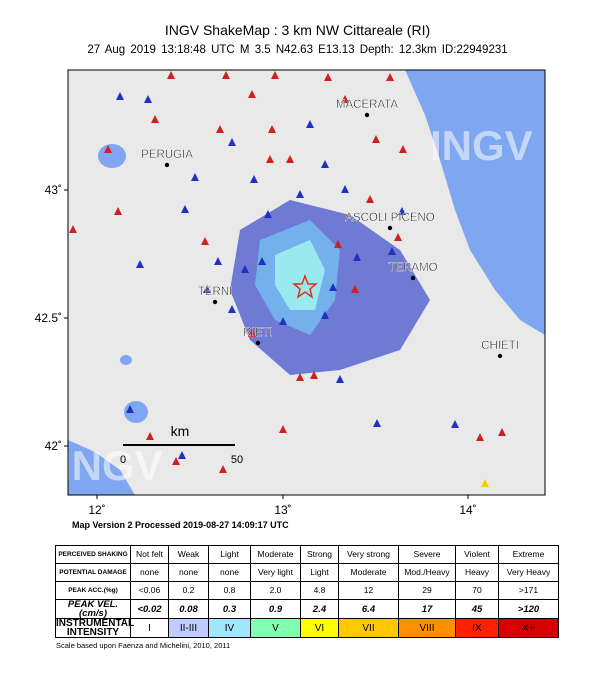  I want to click on lat-label: 42.5˚, so click(48, 318).